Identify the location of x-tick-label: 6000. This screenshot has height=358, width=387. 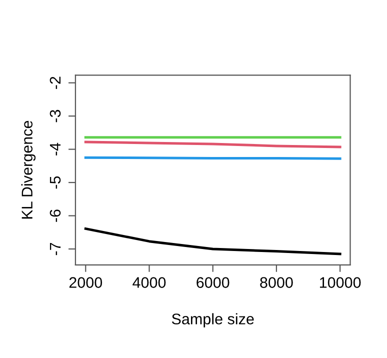
(213, 282).